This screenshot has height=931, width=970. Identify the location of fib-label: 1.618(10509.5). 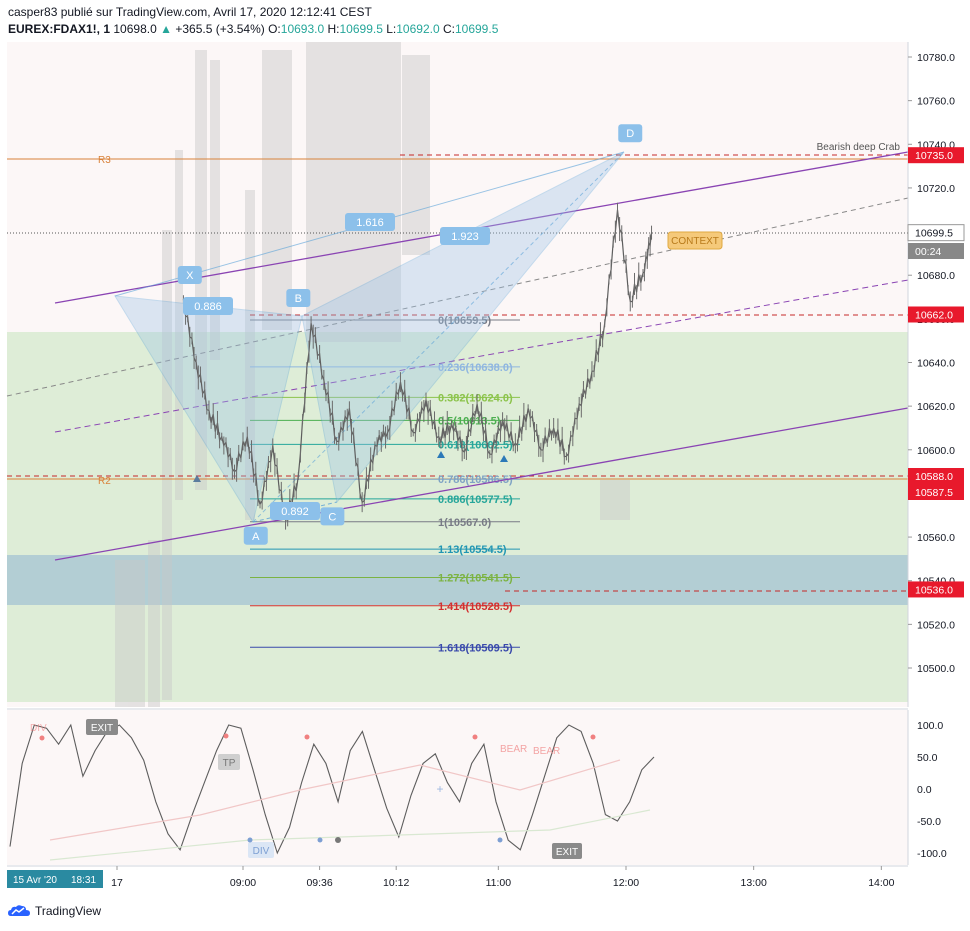
(475, 648).